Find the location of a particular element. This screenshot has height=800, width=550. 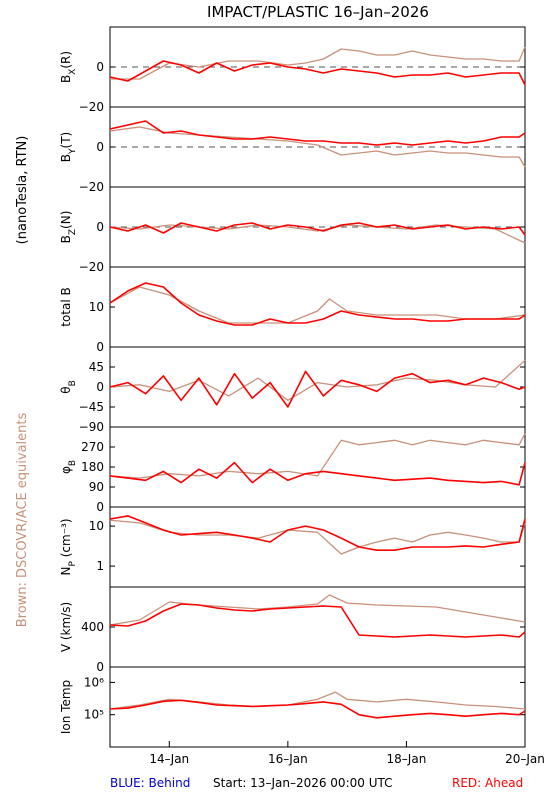

ytick-label-temp-0: 10⁶ is located at coordinates (94, 682).